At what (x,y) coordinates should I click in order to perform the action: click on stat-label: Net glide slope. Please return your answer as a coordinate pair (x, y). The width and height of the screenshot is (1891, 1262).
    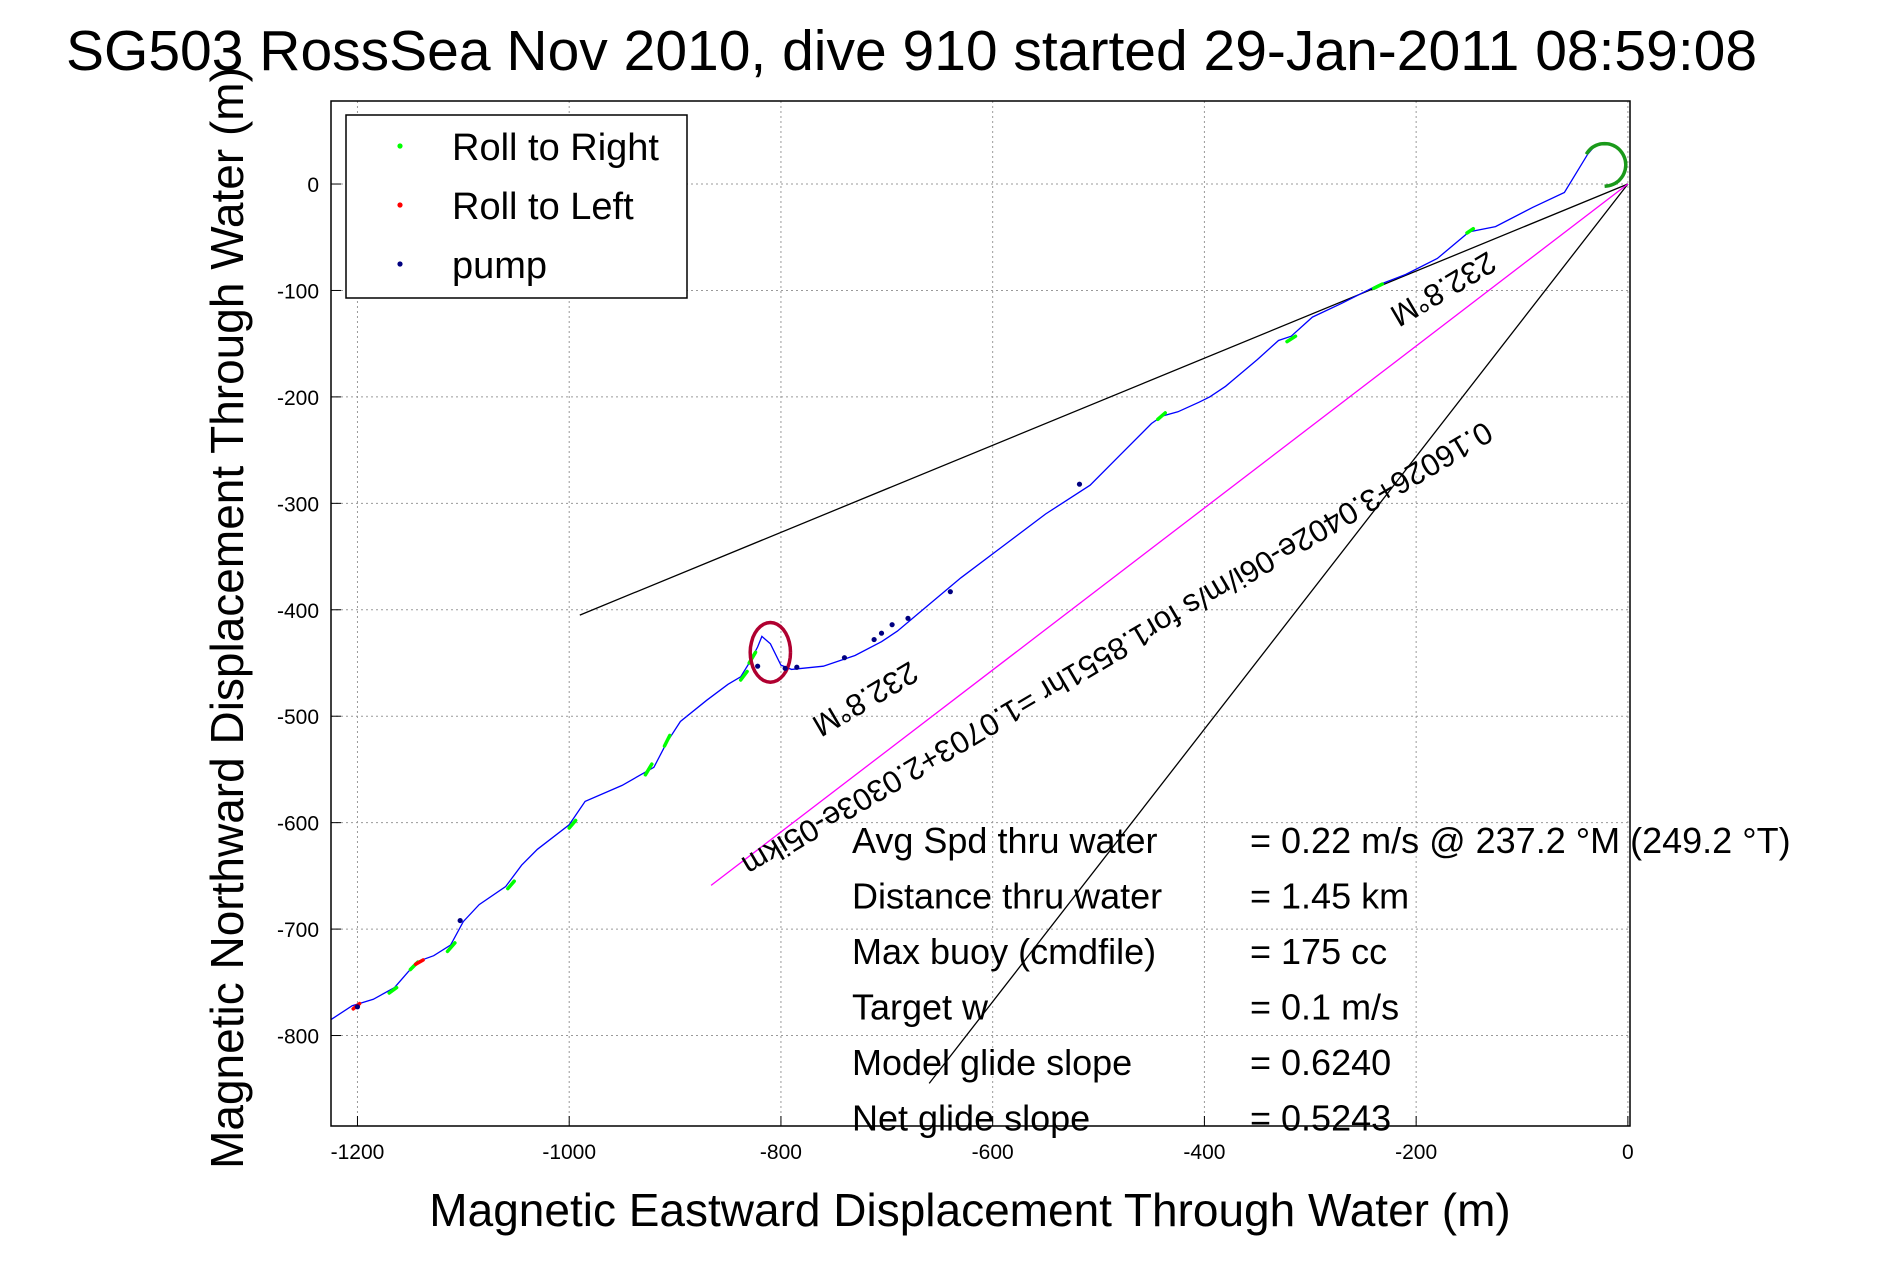
    Looking at the image, I should click on (971, 1118).